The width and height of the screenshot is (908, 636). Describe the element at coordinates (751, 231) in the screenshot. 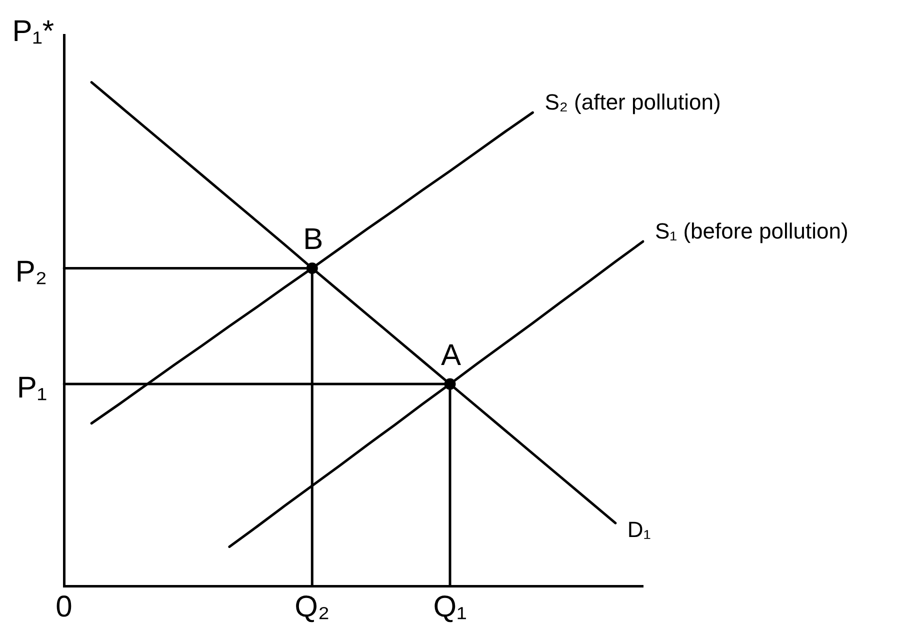

I see `series-label: S₁ (before pollution)` at that location.